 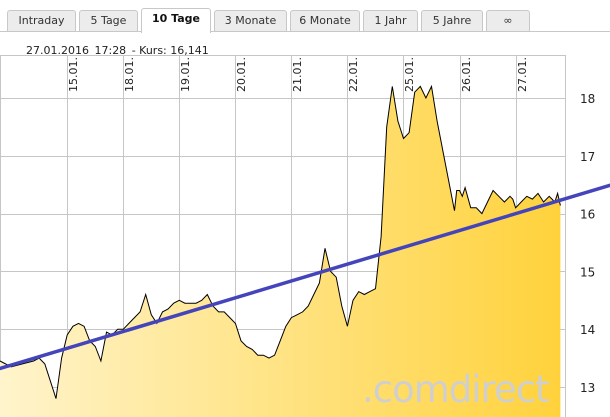 I want to click on x-tick-label: 27.01., so click(x=522, y=74).